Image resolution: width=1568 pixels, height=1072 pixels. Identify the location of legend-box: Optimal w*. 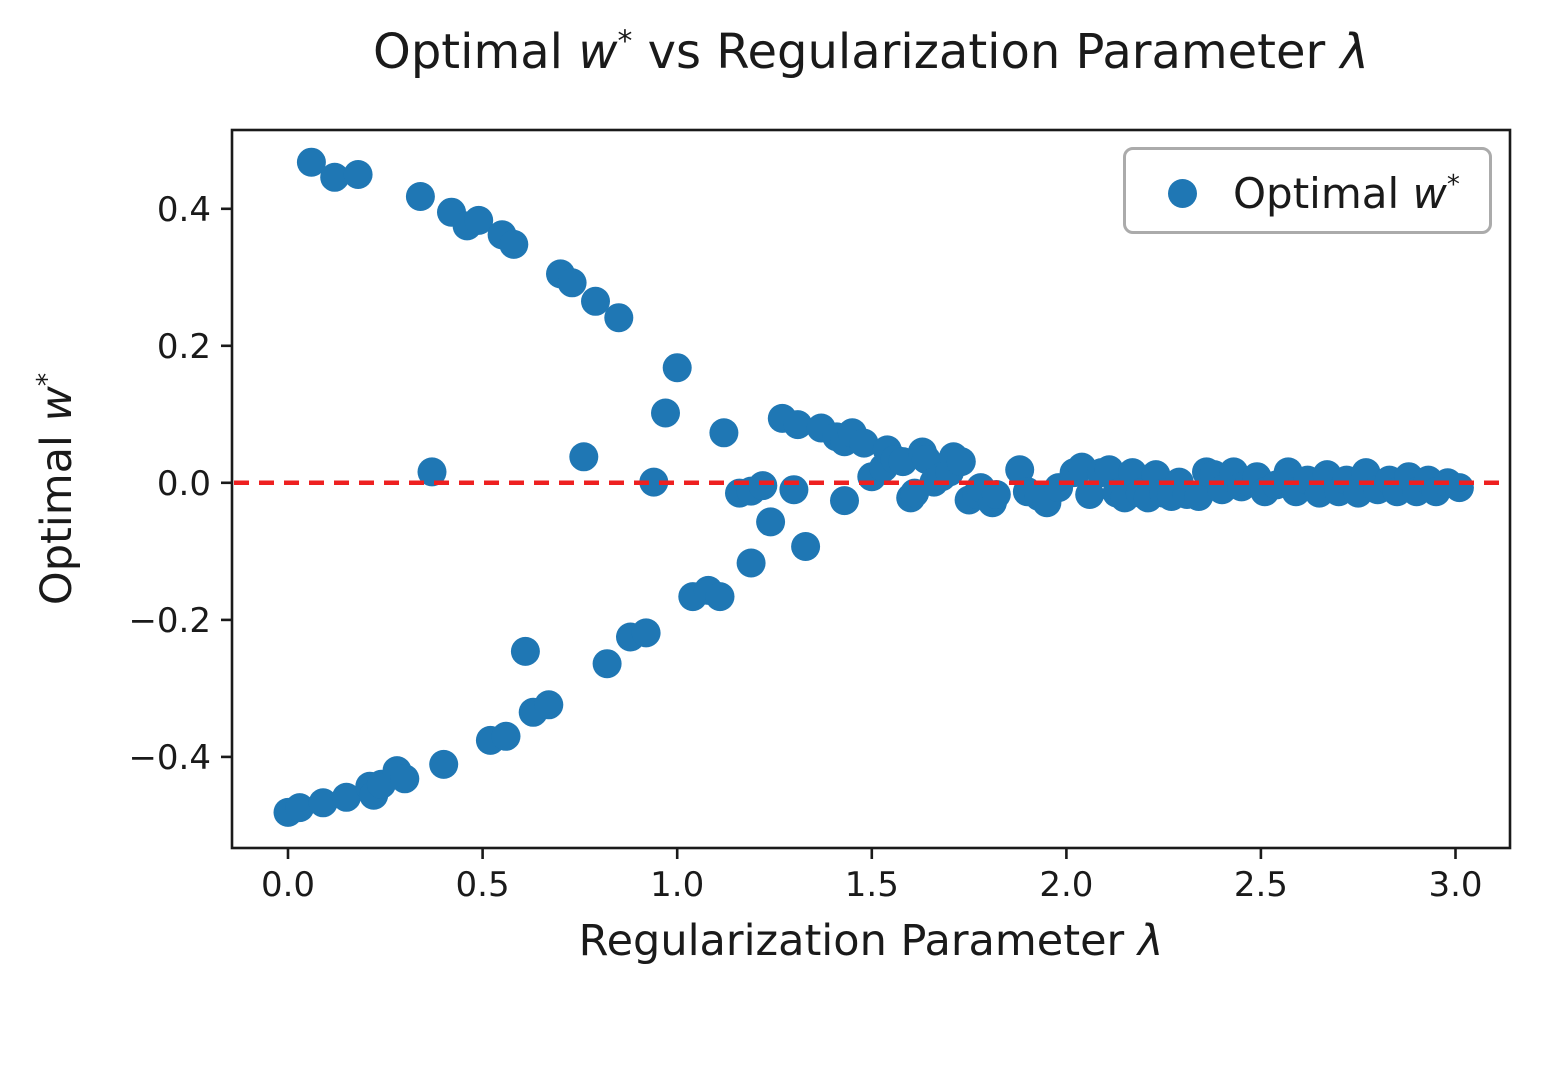
(1307, 190).